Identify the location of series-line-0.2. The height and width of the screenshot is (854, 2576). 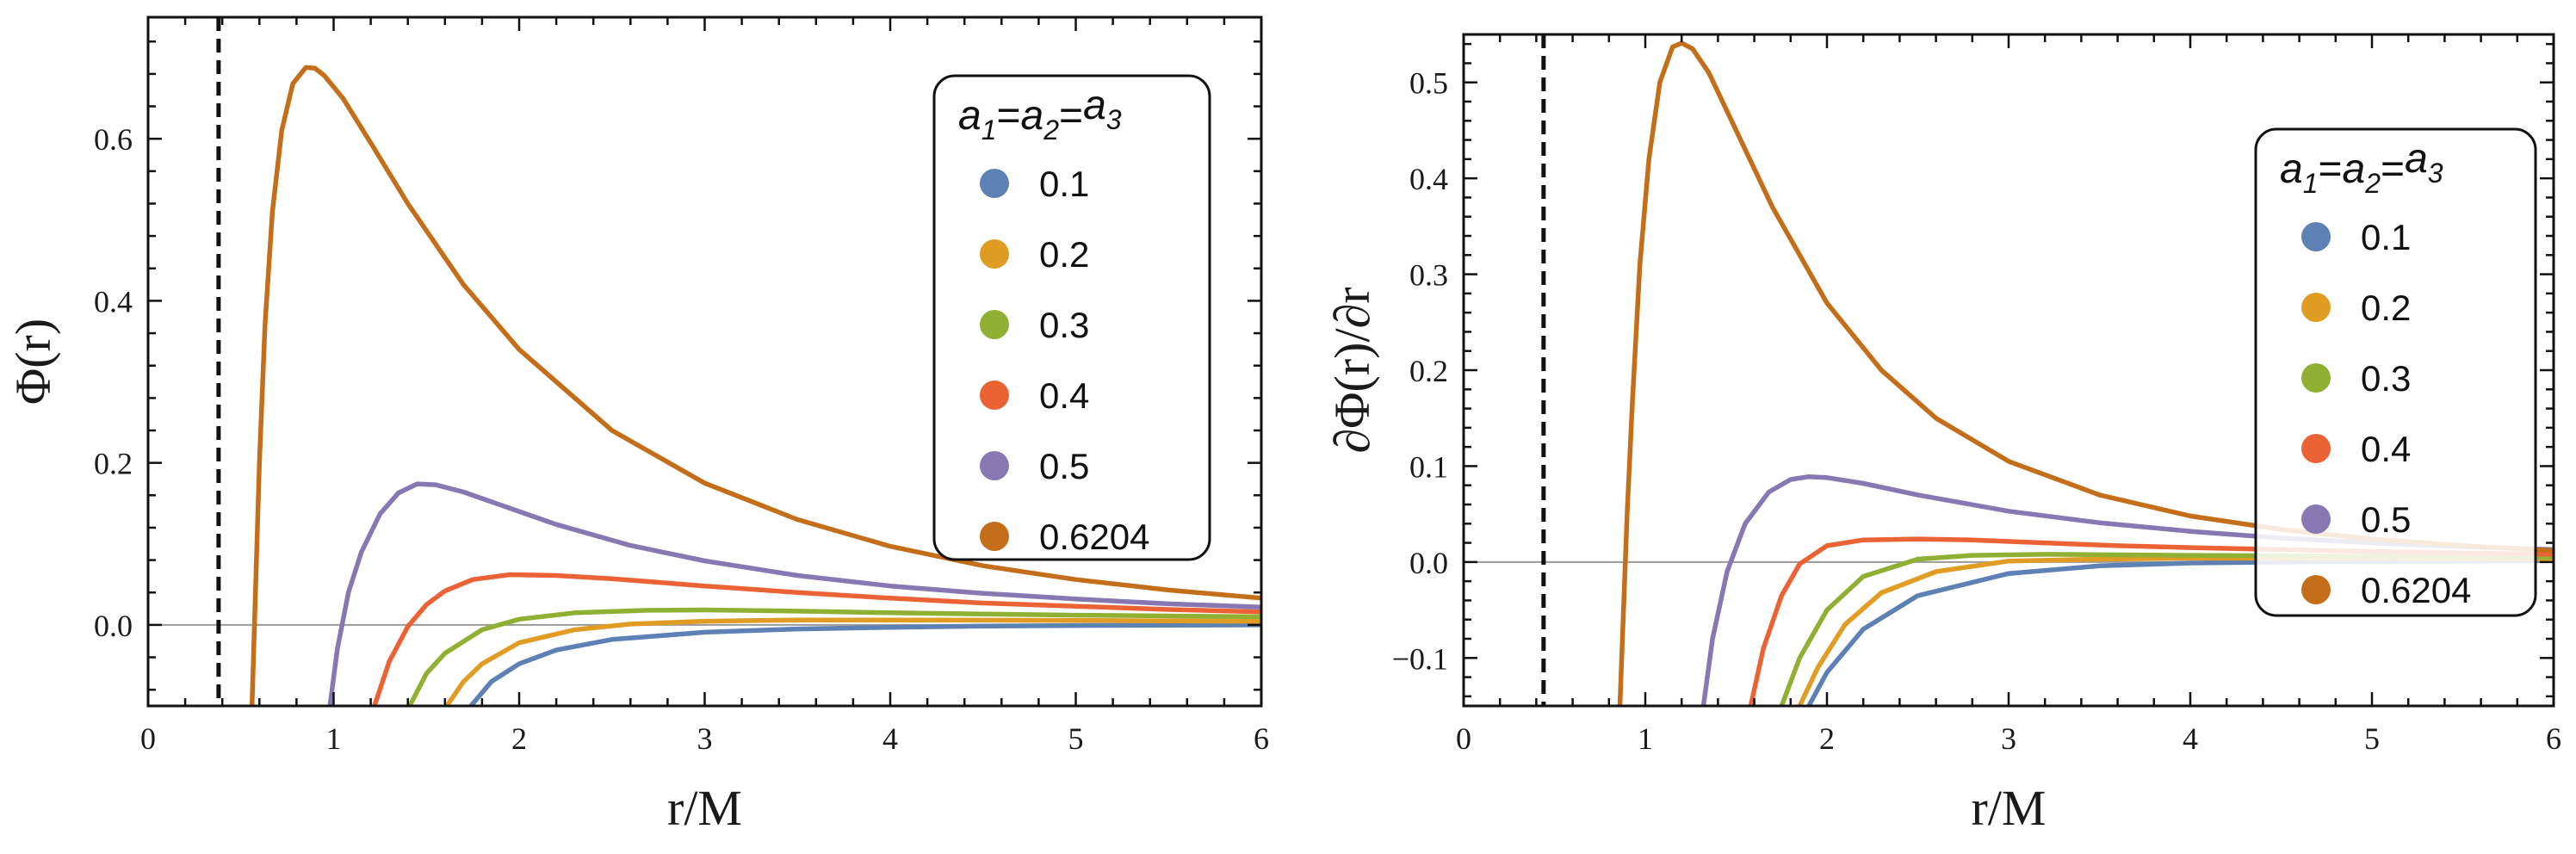
(853, 661).